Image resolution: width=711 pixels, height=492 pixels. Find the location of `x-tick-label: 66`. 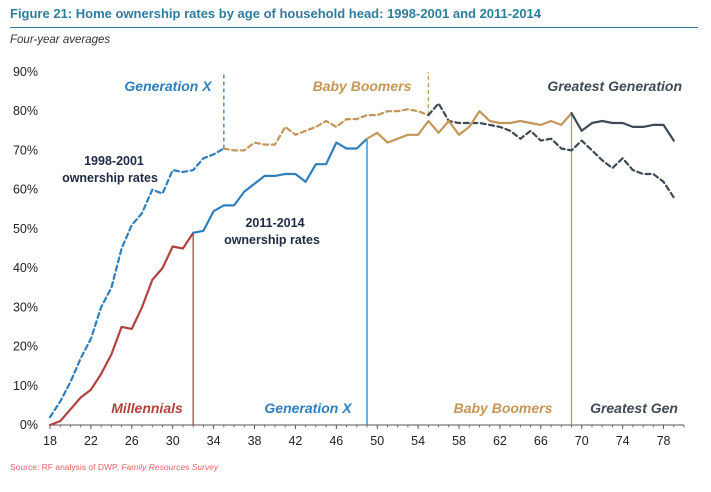

x-tick-label: 66 is located at coordinates (541, 441).